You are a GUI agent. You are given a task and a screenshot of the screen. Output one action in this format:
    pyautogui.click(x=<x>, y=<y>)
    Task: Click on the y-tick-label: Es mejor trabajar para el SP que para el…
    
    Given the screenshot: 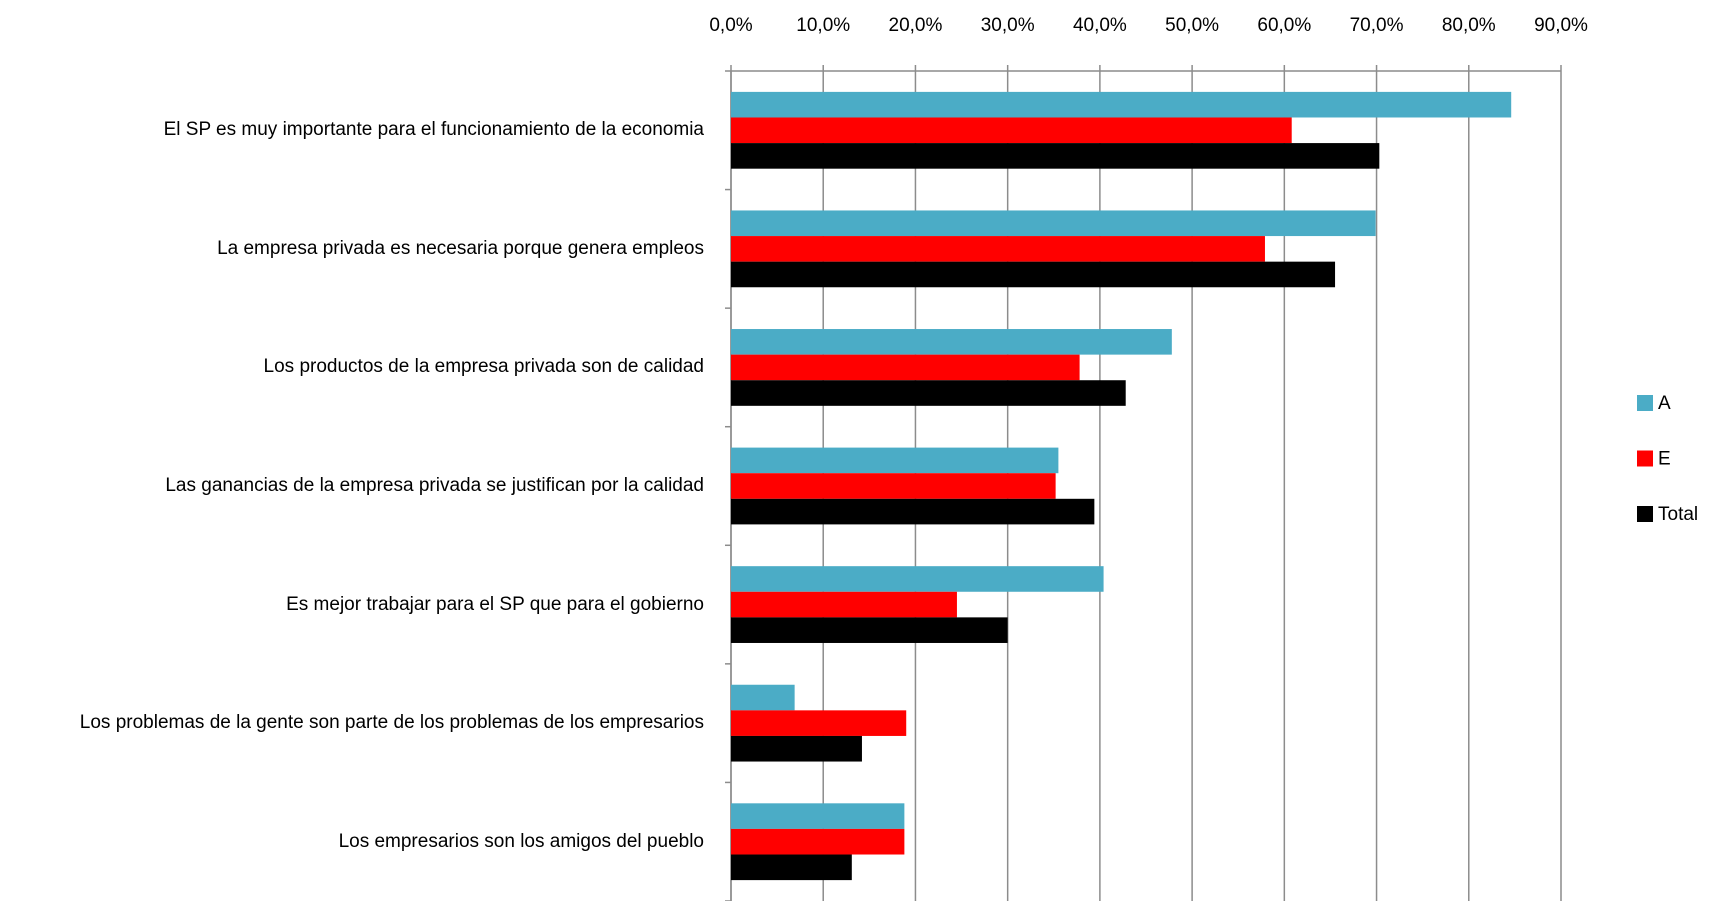 What is the action you would take?
    pyautogui.click(x=495, y=604)
    